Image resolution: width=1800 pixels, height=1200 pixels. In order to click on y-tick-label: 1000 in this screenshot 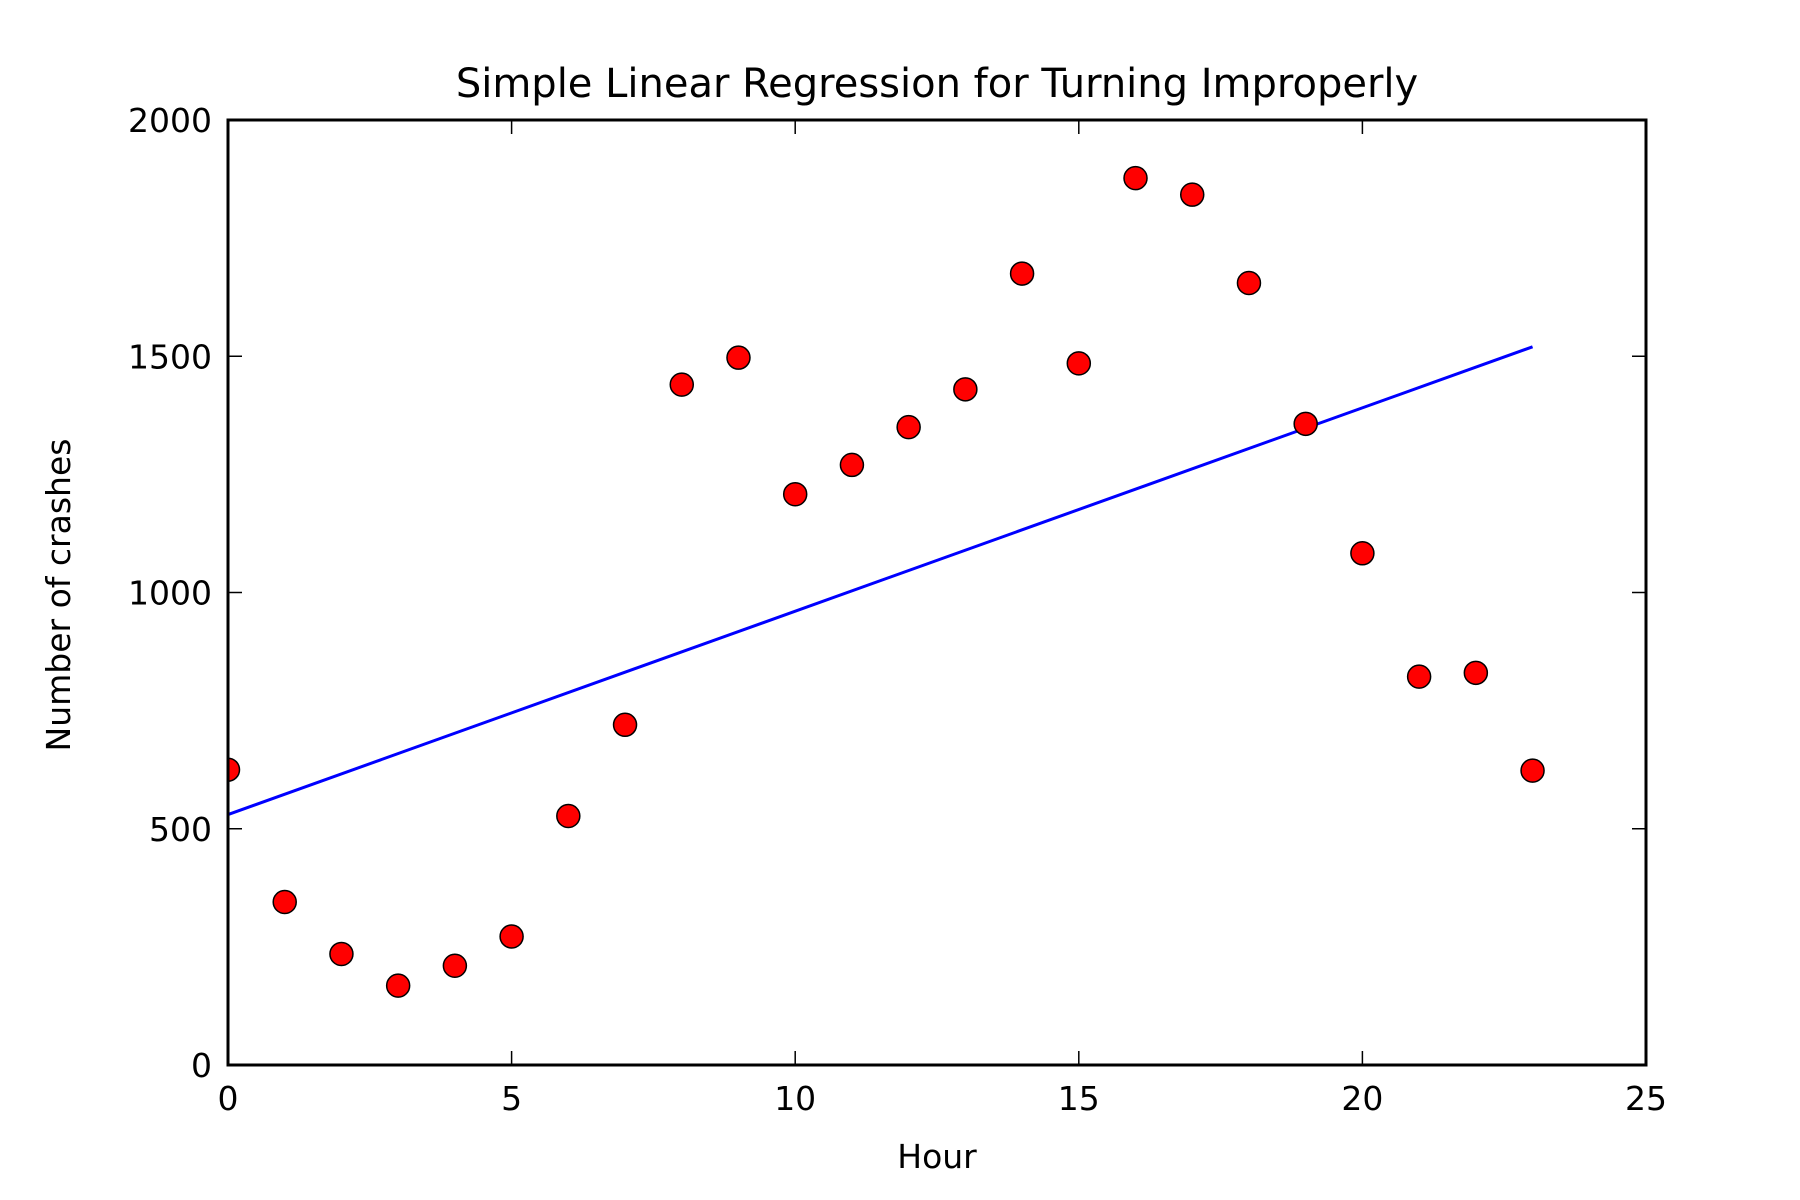, I will do `click(170, 593)`.